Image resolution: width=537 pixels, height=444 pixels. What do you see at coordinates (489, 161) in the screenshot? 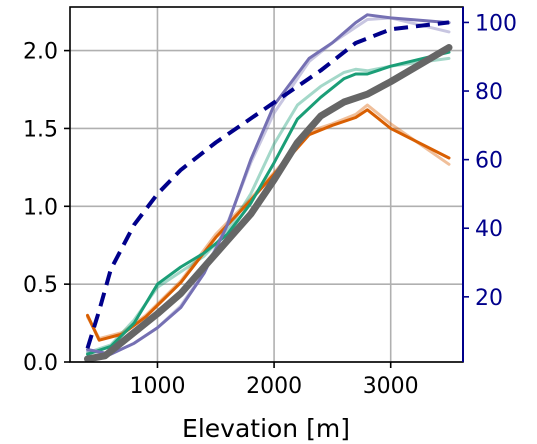
I see `y-right-tick-label: 60` at bounding box center [489, 161].